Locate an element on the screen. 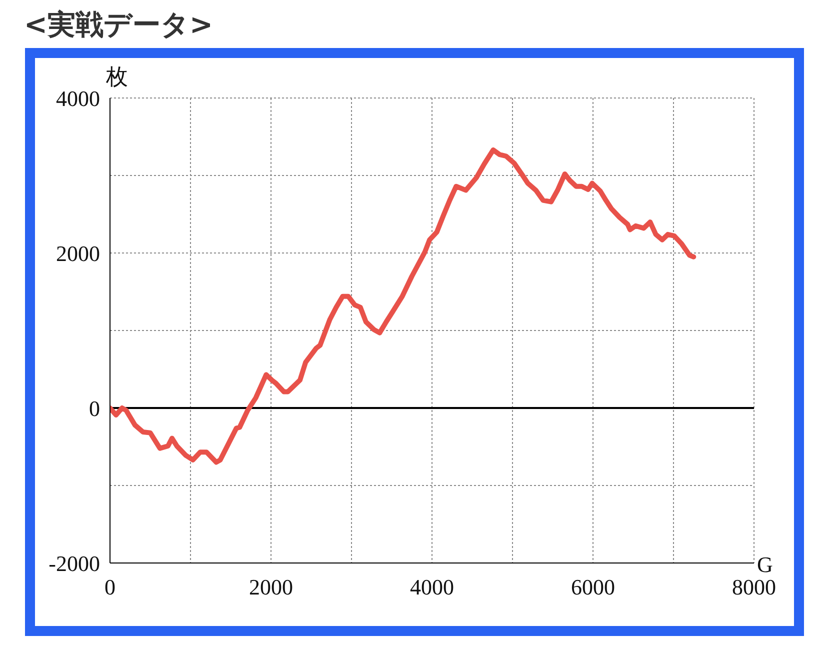 The image size is (828, 667). y-tick-label: 2000 is located at coordinates (78, 253).